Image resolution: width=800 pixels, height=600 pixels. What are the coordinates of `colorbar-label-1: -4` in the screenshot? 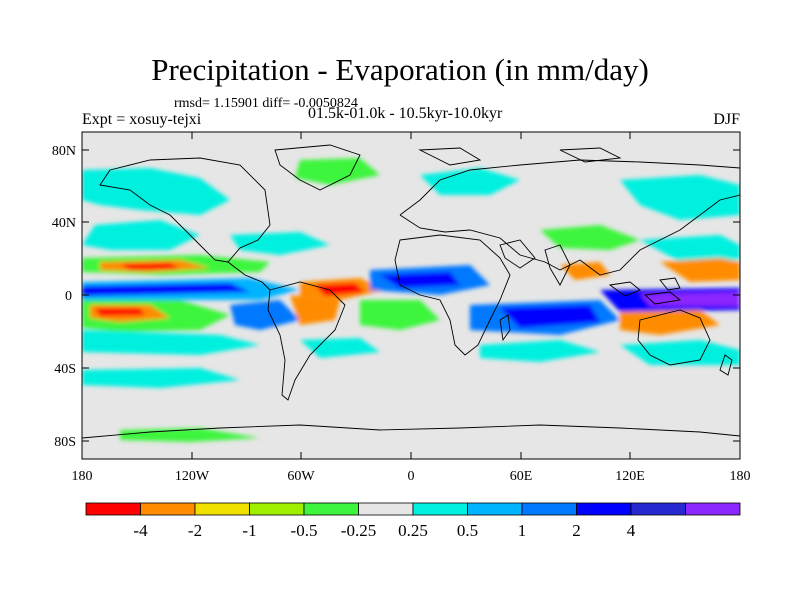 It's located at (140, 530).